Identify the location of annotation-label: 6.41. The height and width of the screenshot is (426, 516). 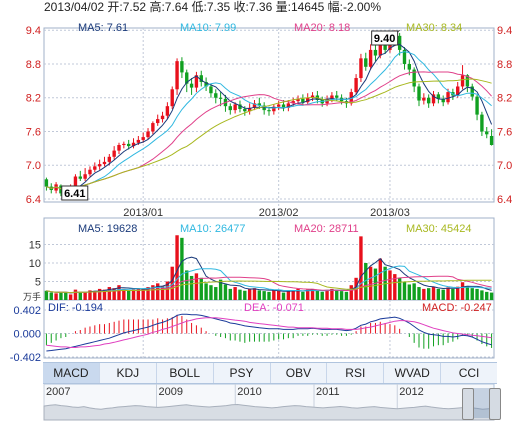
(74, 194).